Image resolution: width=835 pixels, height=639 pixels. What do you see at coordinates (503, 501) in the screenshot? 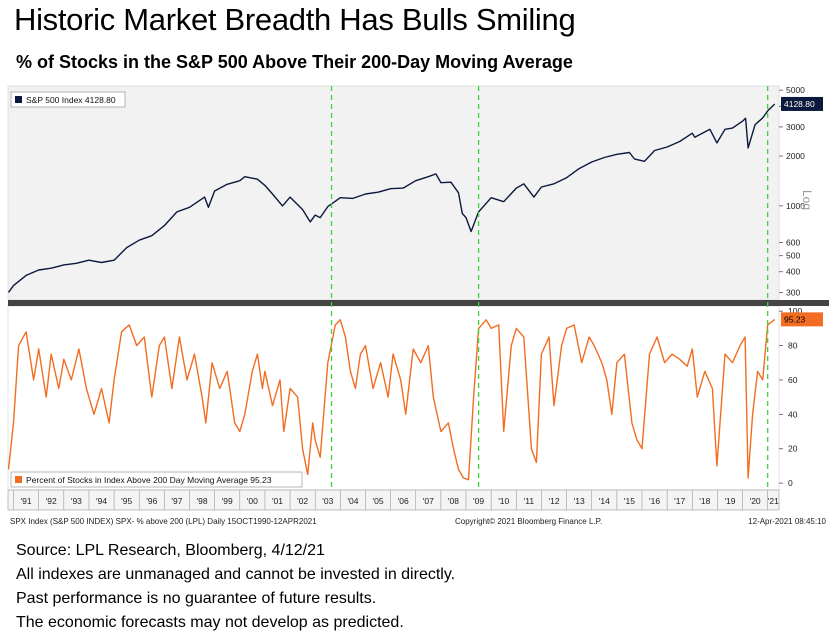
I see `x-tick-label: '10` at bounding box center [503, 501].